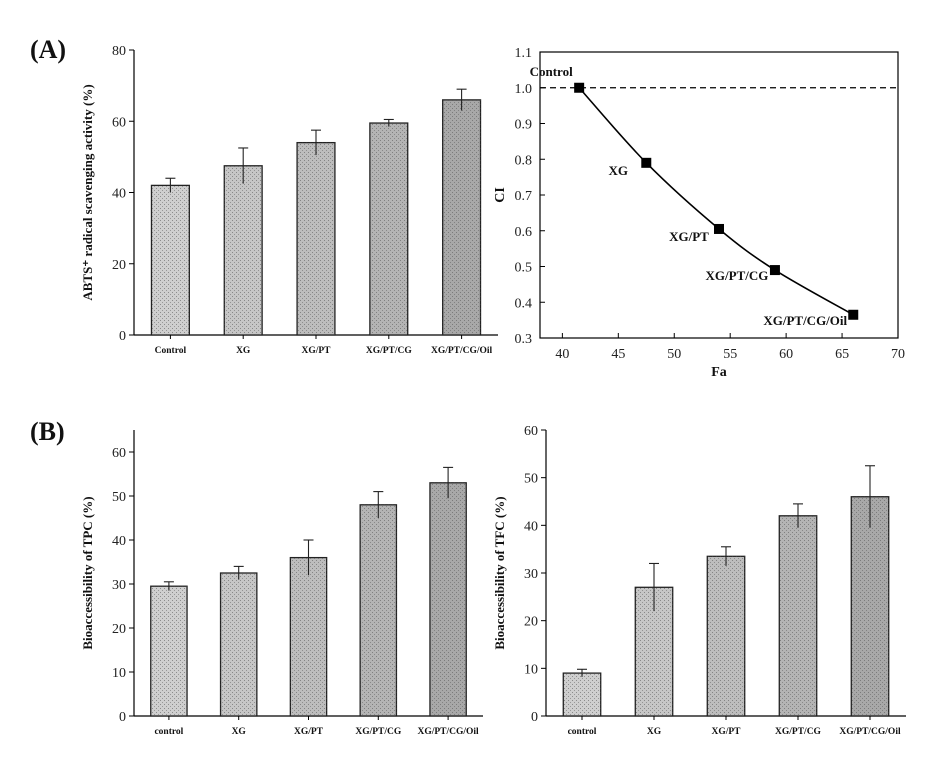  What do you see at coordinates (524, 303) in the screenshot?
I see `y-tick-label: 0.4` at bounding box center [524, 303].